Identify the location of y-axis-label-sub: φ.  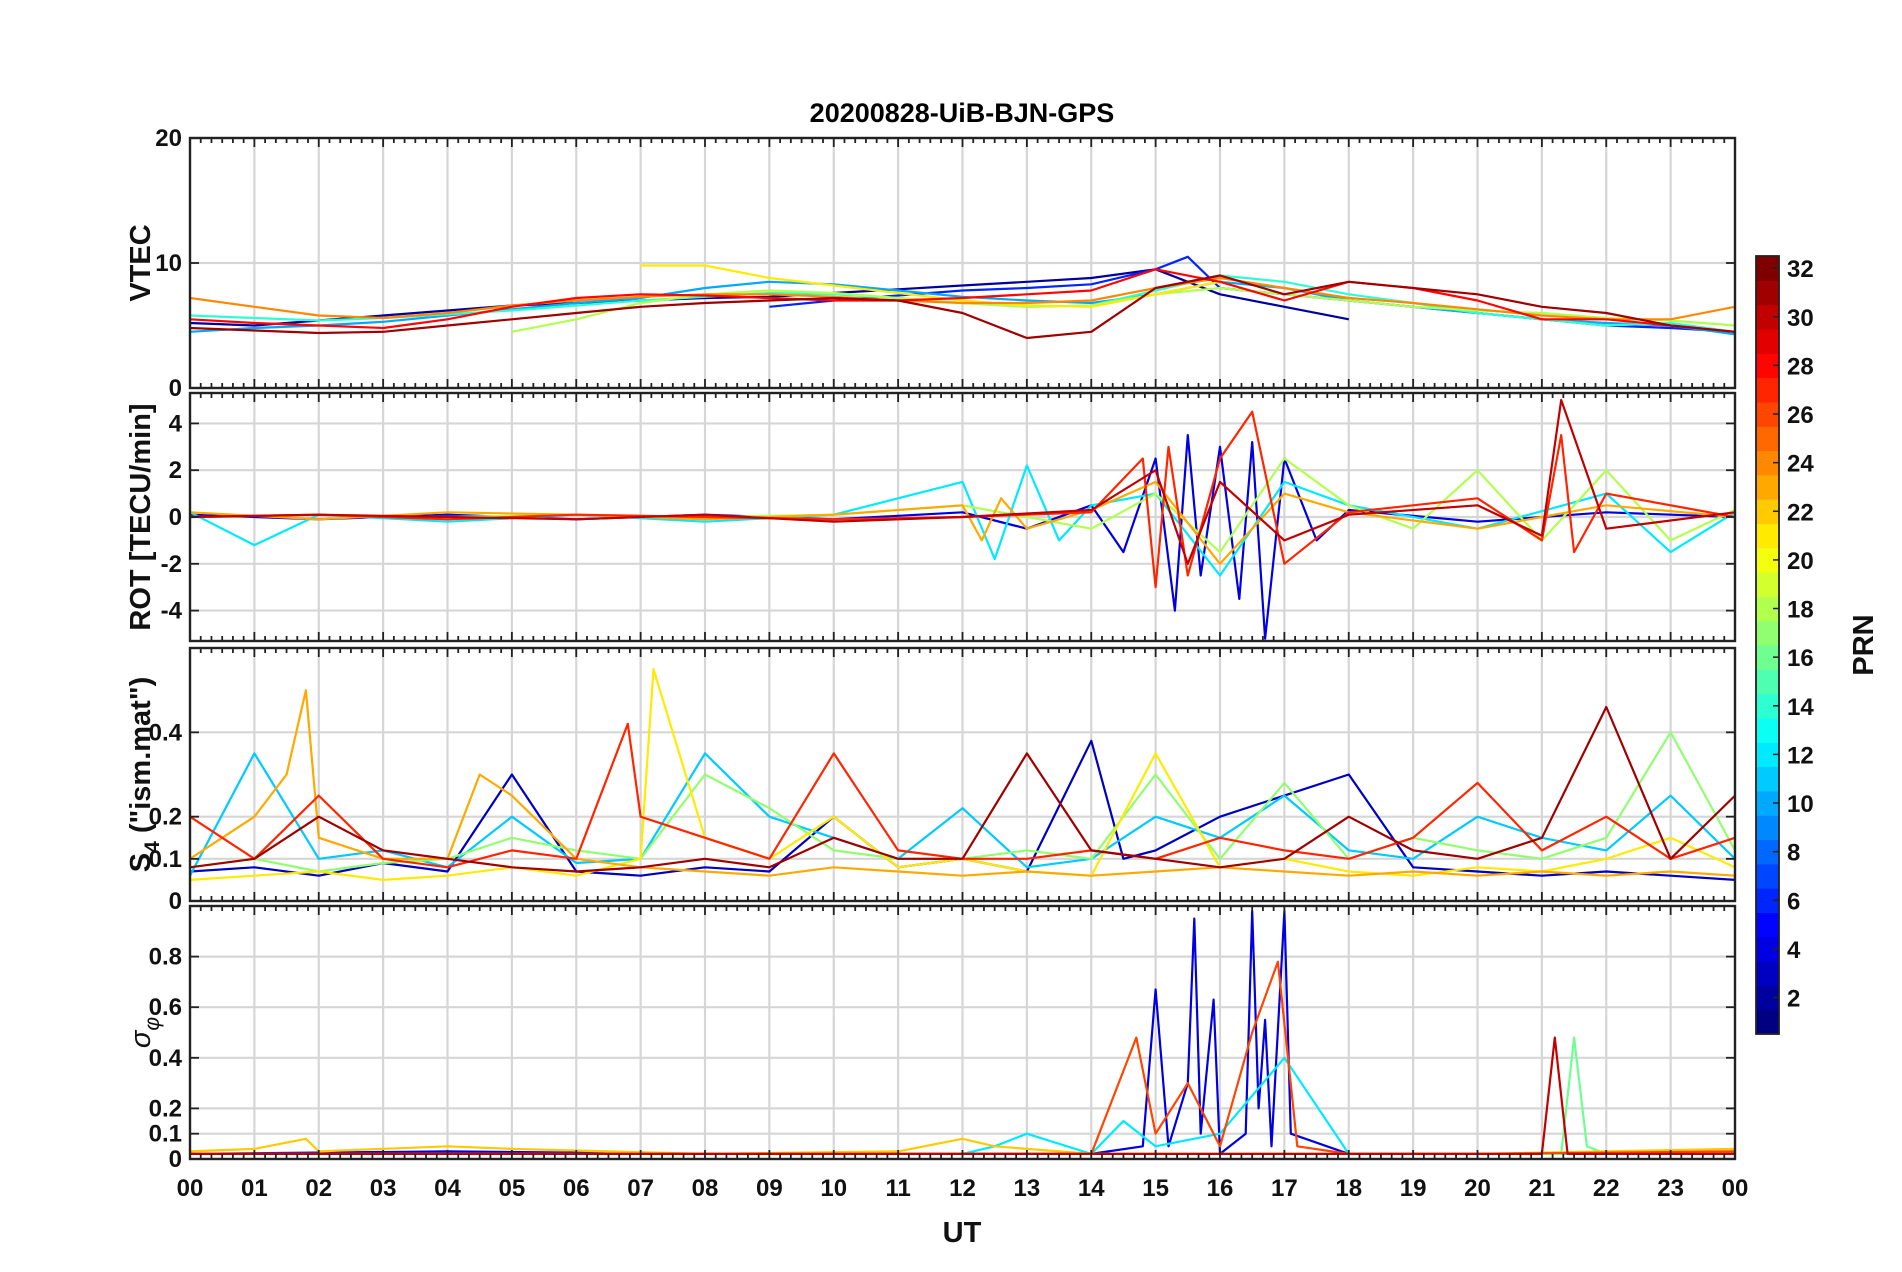
(152, 1024).